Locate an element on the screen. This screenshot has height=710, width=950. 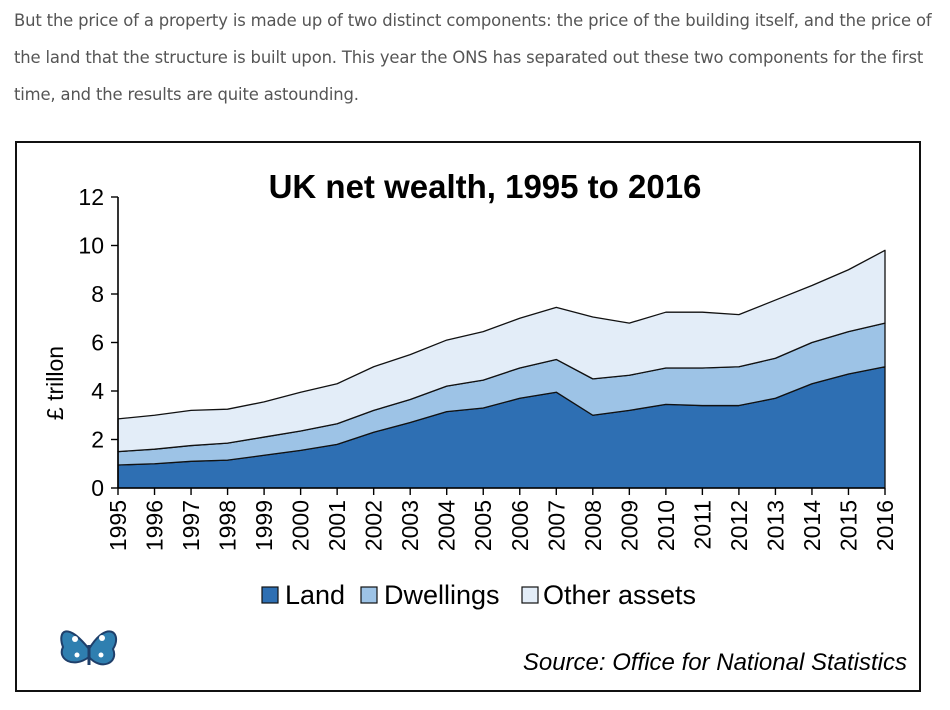
legend: Land Dwellings Other assets is located at coordinates (478, 595).